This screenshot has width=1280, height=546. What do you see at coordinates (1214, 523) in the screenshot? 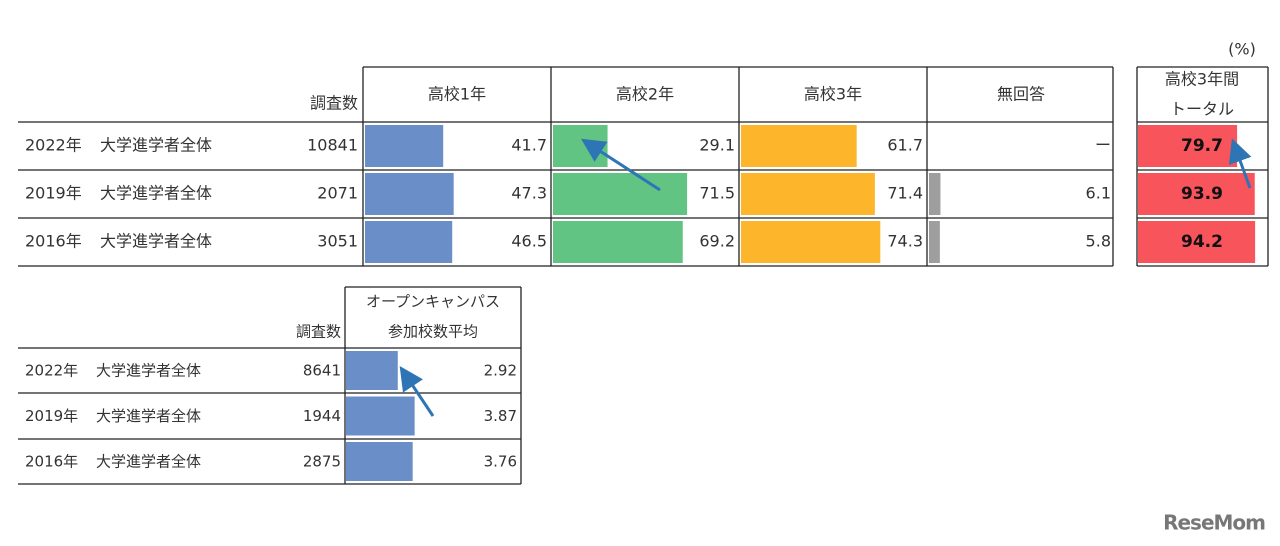
I see `logo: ReseMom` at bounding box center [1214, 523].